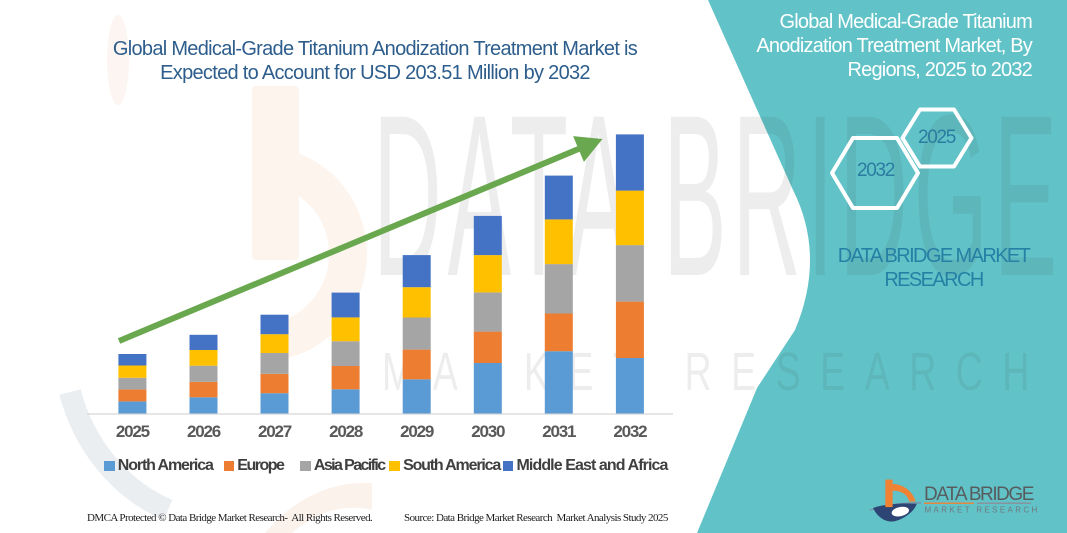 Image resolution: width=1067 pixels, height=533 pixels. What do you see at coordinates (979, 494) in the screenshot?
I see `svg-text: DATA BRIDGE` at bounding box center [979, 494].